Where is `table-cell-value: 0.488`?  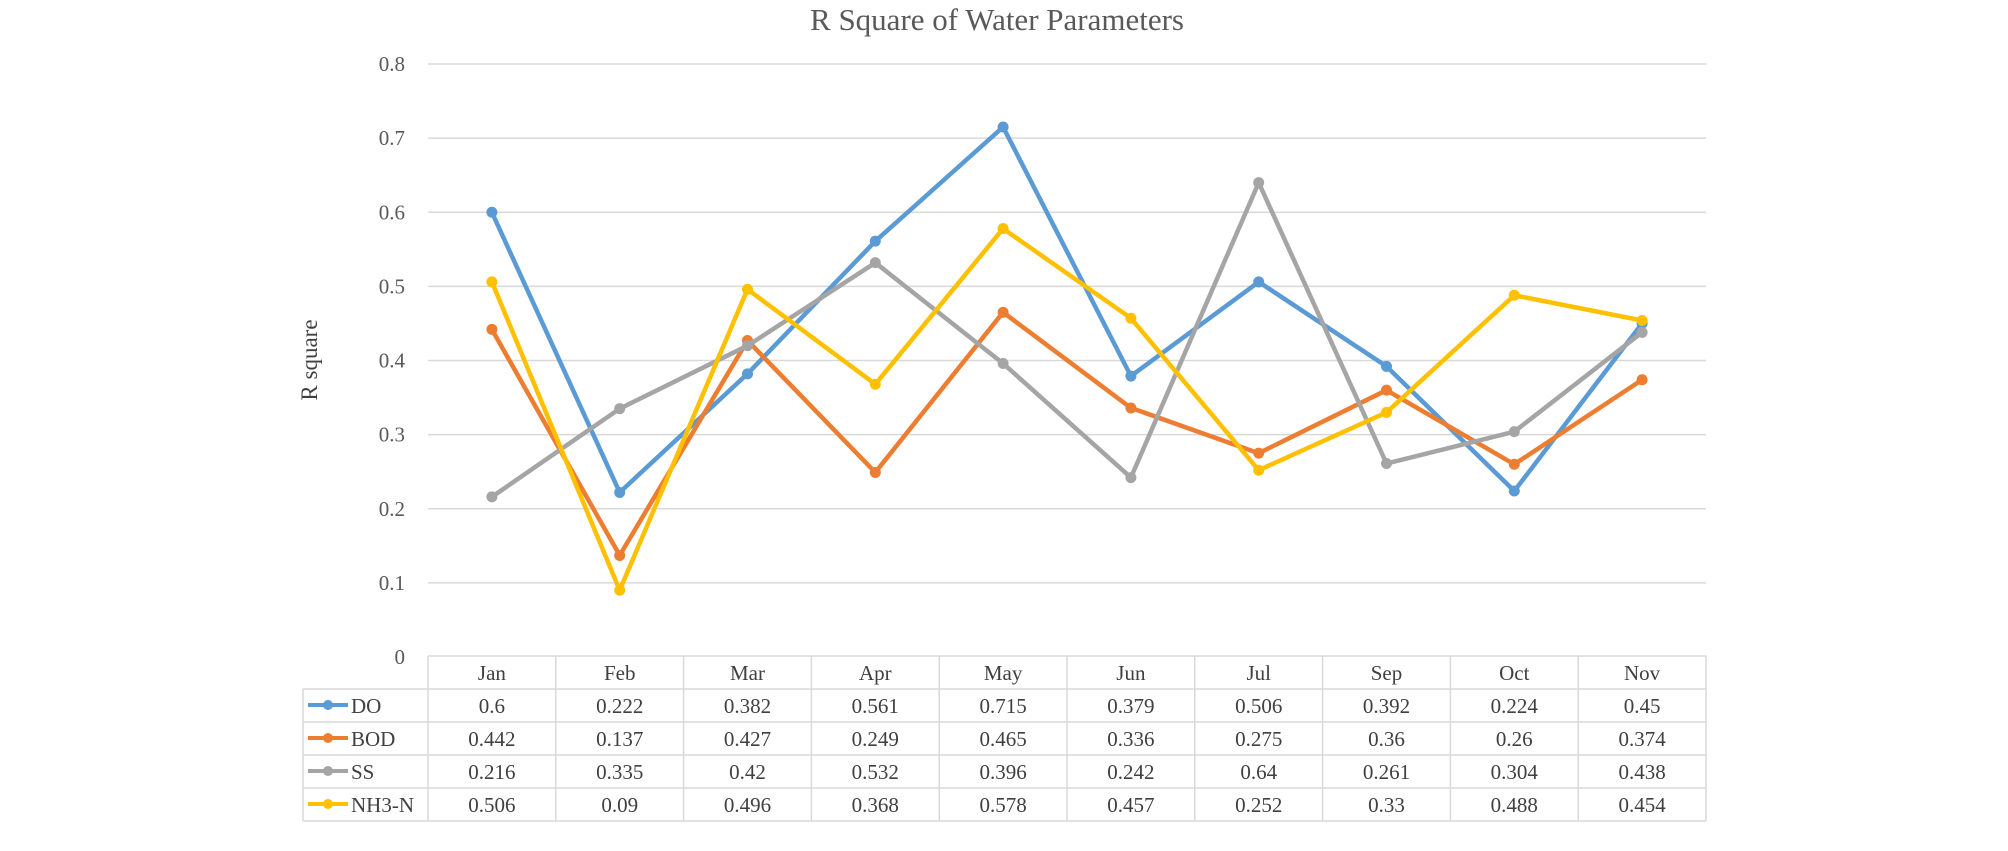
table-cell-value: 0.488 is located at coordinates (1514, 805).